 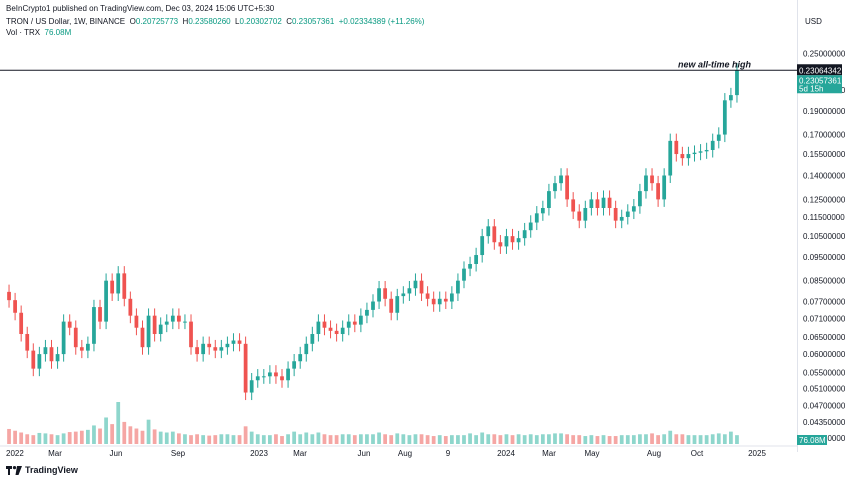 What do you see at coordinates (23, 32) in the screenshot?
I see `volume-label: Vol · TRX` at bounding box center [23, 32].